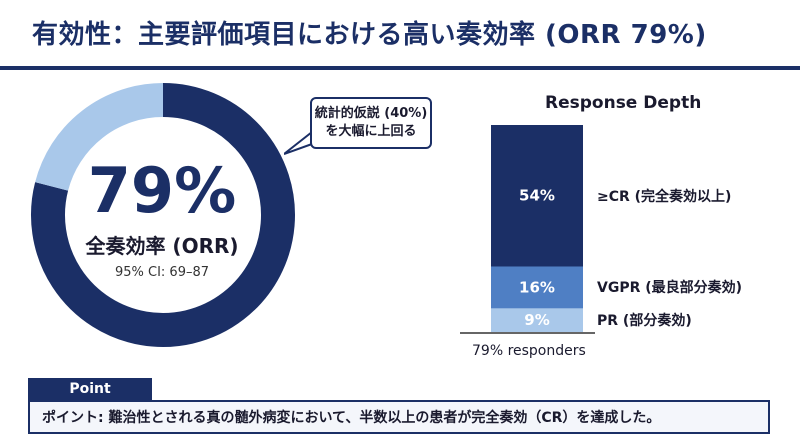 Image resolution: width=800 pixels, height=447 pixels. I want to click on donut-center: 79% 全奏効率 (ORR) 95% CI: 69–87, so click(162, 217).